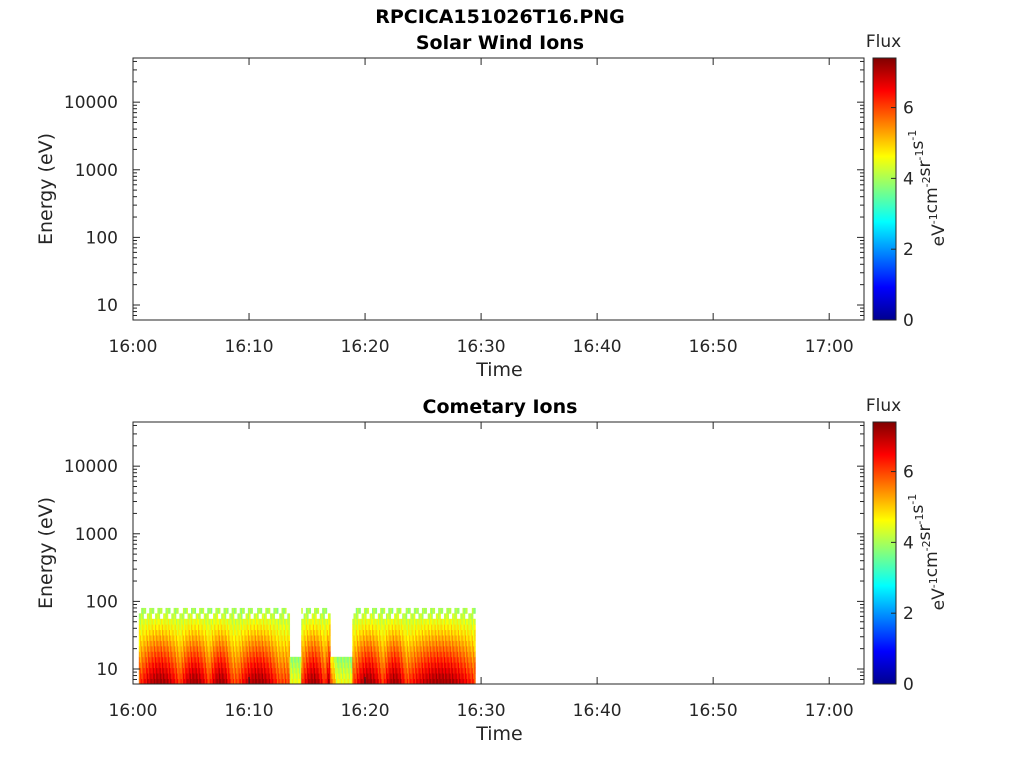  I want to click on y-tick-label: 10, so click(107, 306).